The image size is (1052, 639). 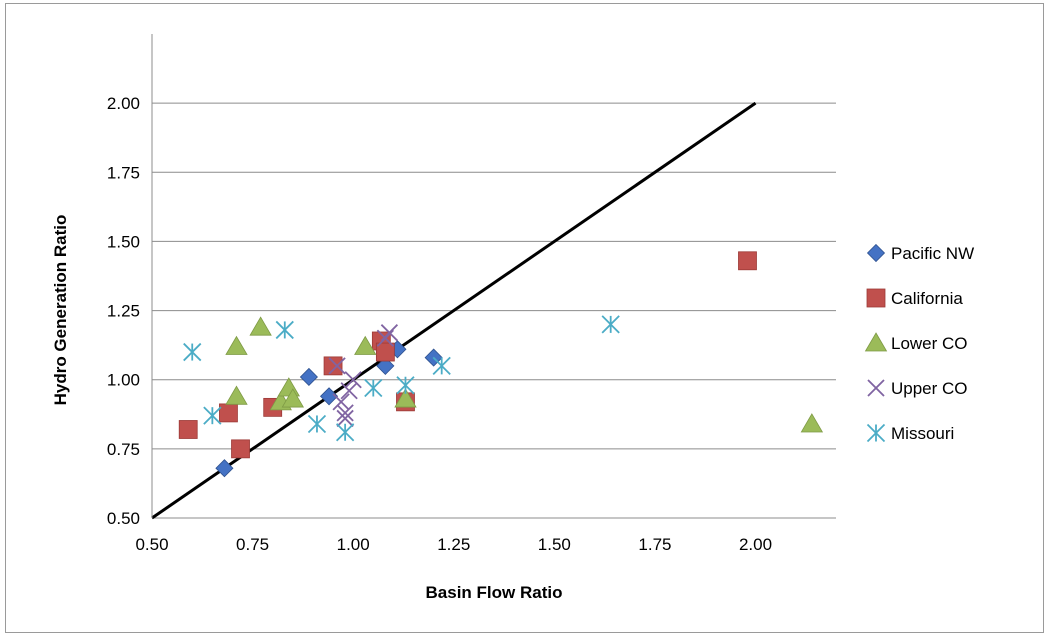 I want to click on y-tick-label: 1.50, so click(x=123, y=241).